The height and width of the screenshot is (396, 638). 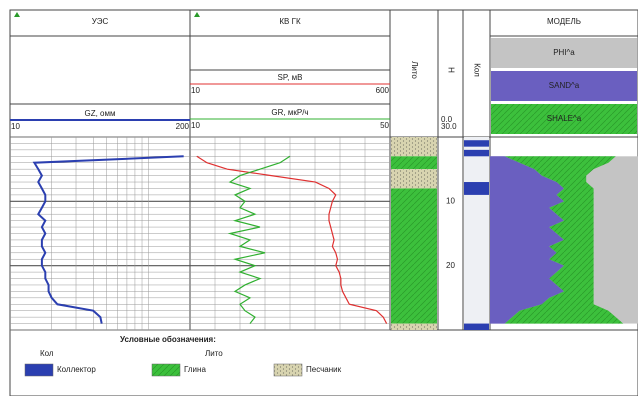 What do you see at coordinates (476, 70) in the screenshot?
I see `track-title: Кол` at bounding box center [476, 70].